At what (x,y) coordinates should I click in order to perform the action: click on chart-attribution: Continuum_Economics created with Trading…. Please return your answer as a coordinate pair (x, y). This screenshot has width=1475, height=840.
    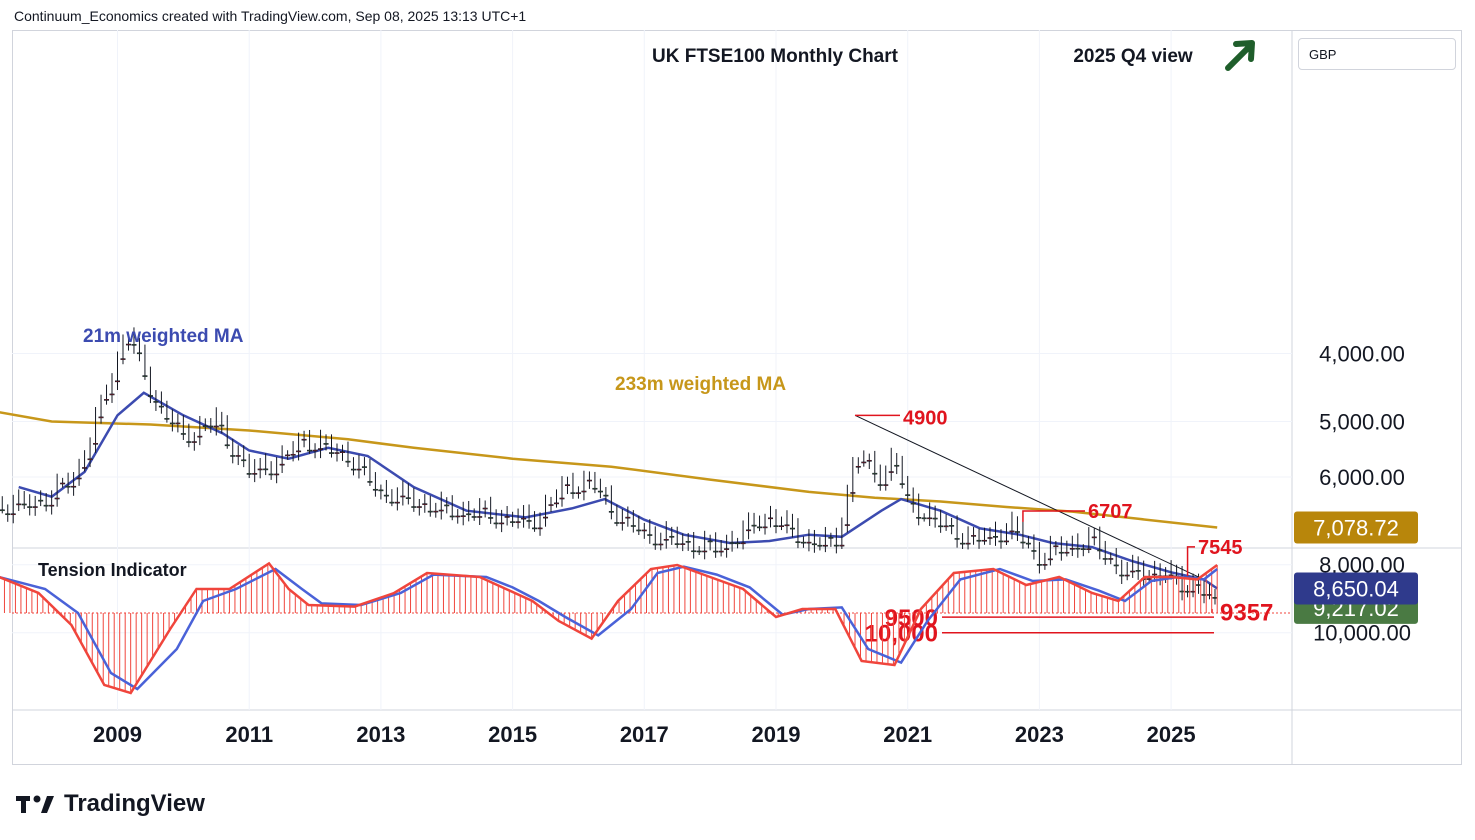
    Looking at the image, I should click on (270, 16).